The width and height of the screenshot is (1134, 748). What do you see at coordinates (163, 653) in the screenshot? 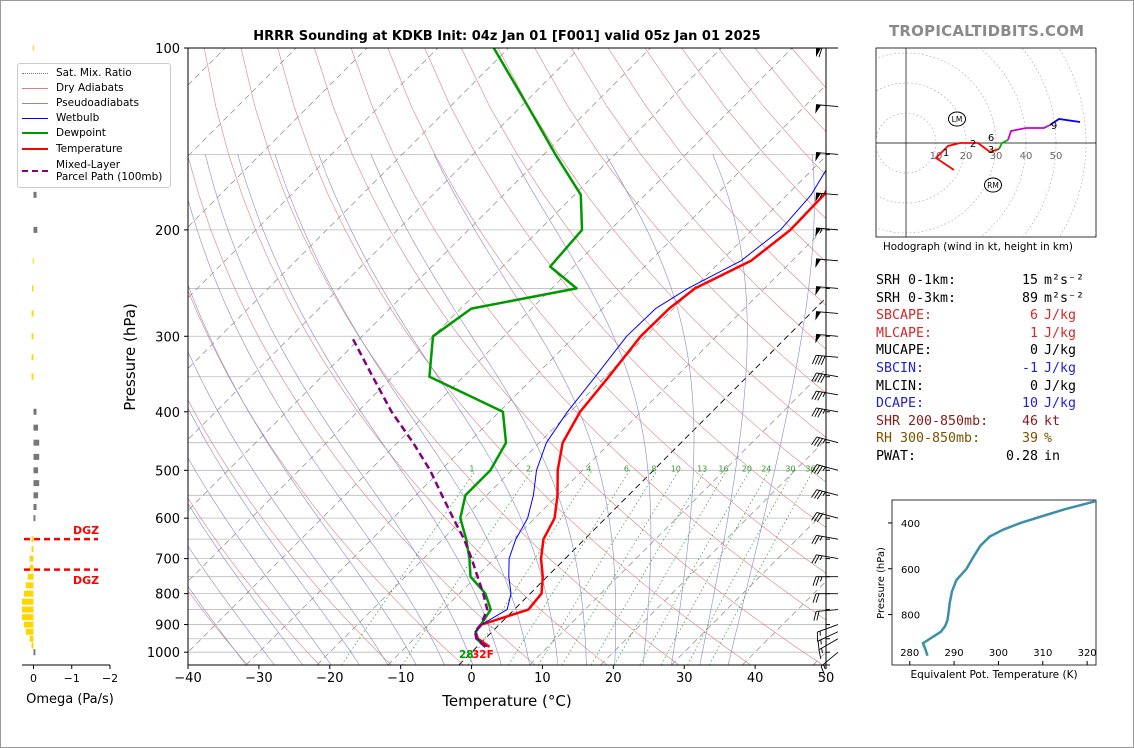
I see `y-tick-label: 1000` at bounding box center [163, 653].